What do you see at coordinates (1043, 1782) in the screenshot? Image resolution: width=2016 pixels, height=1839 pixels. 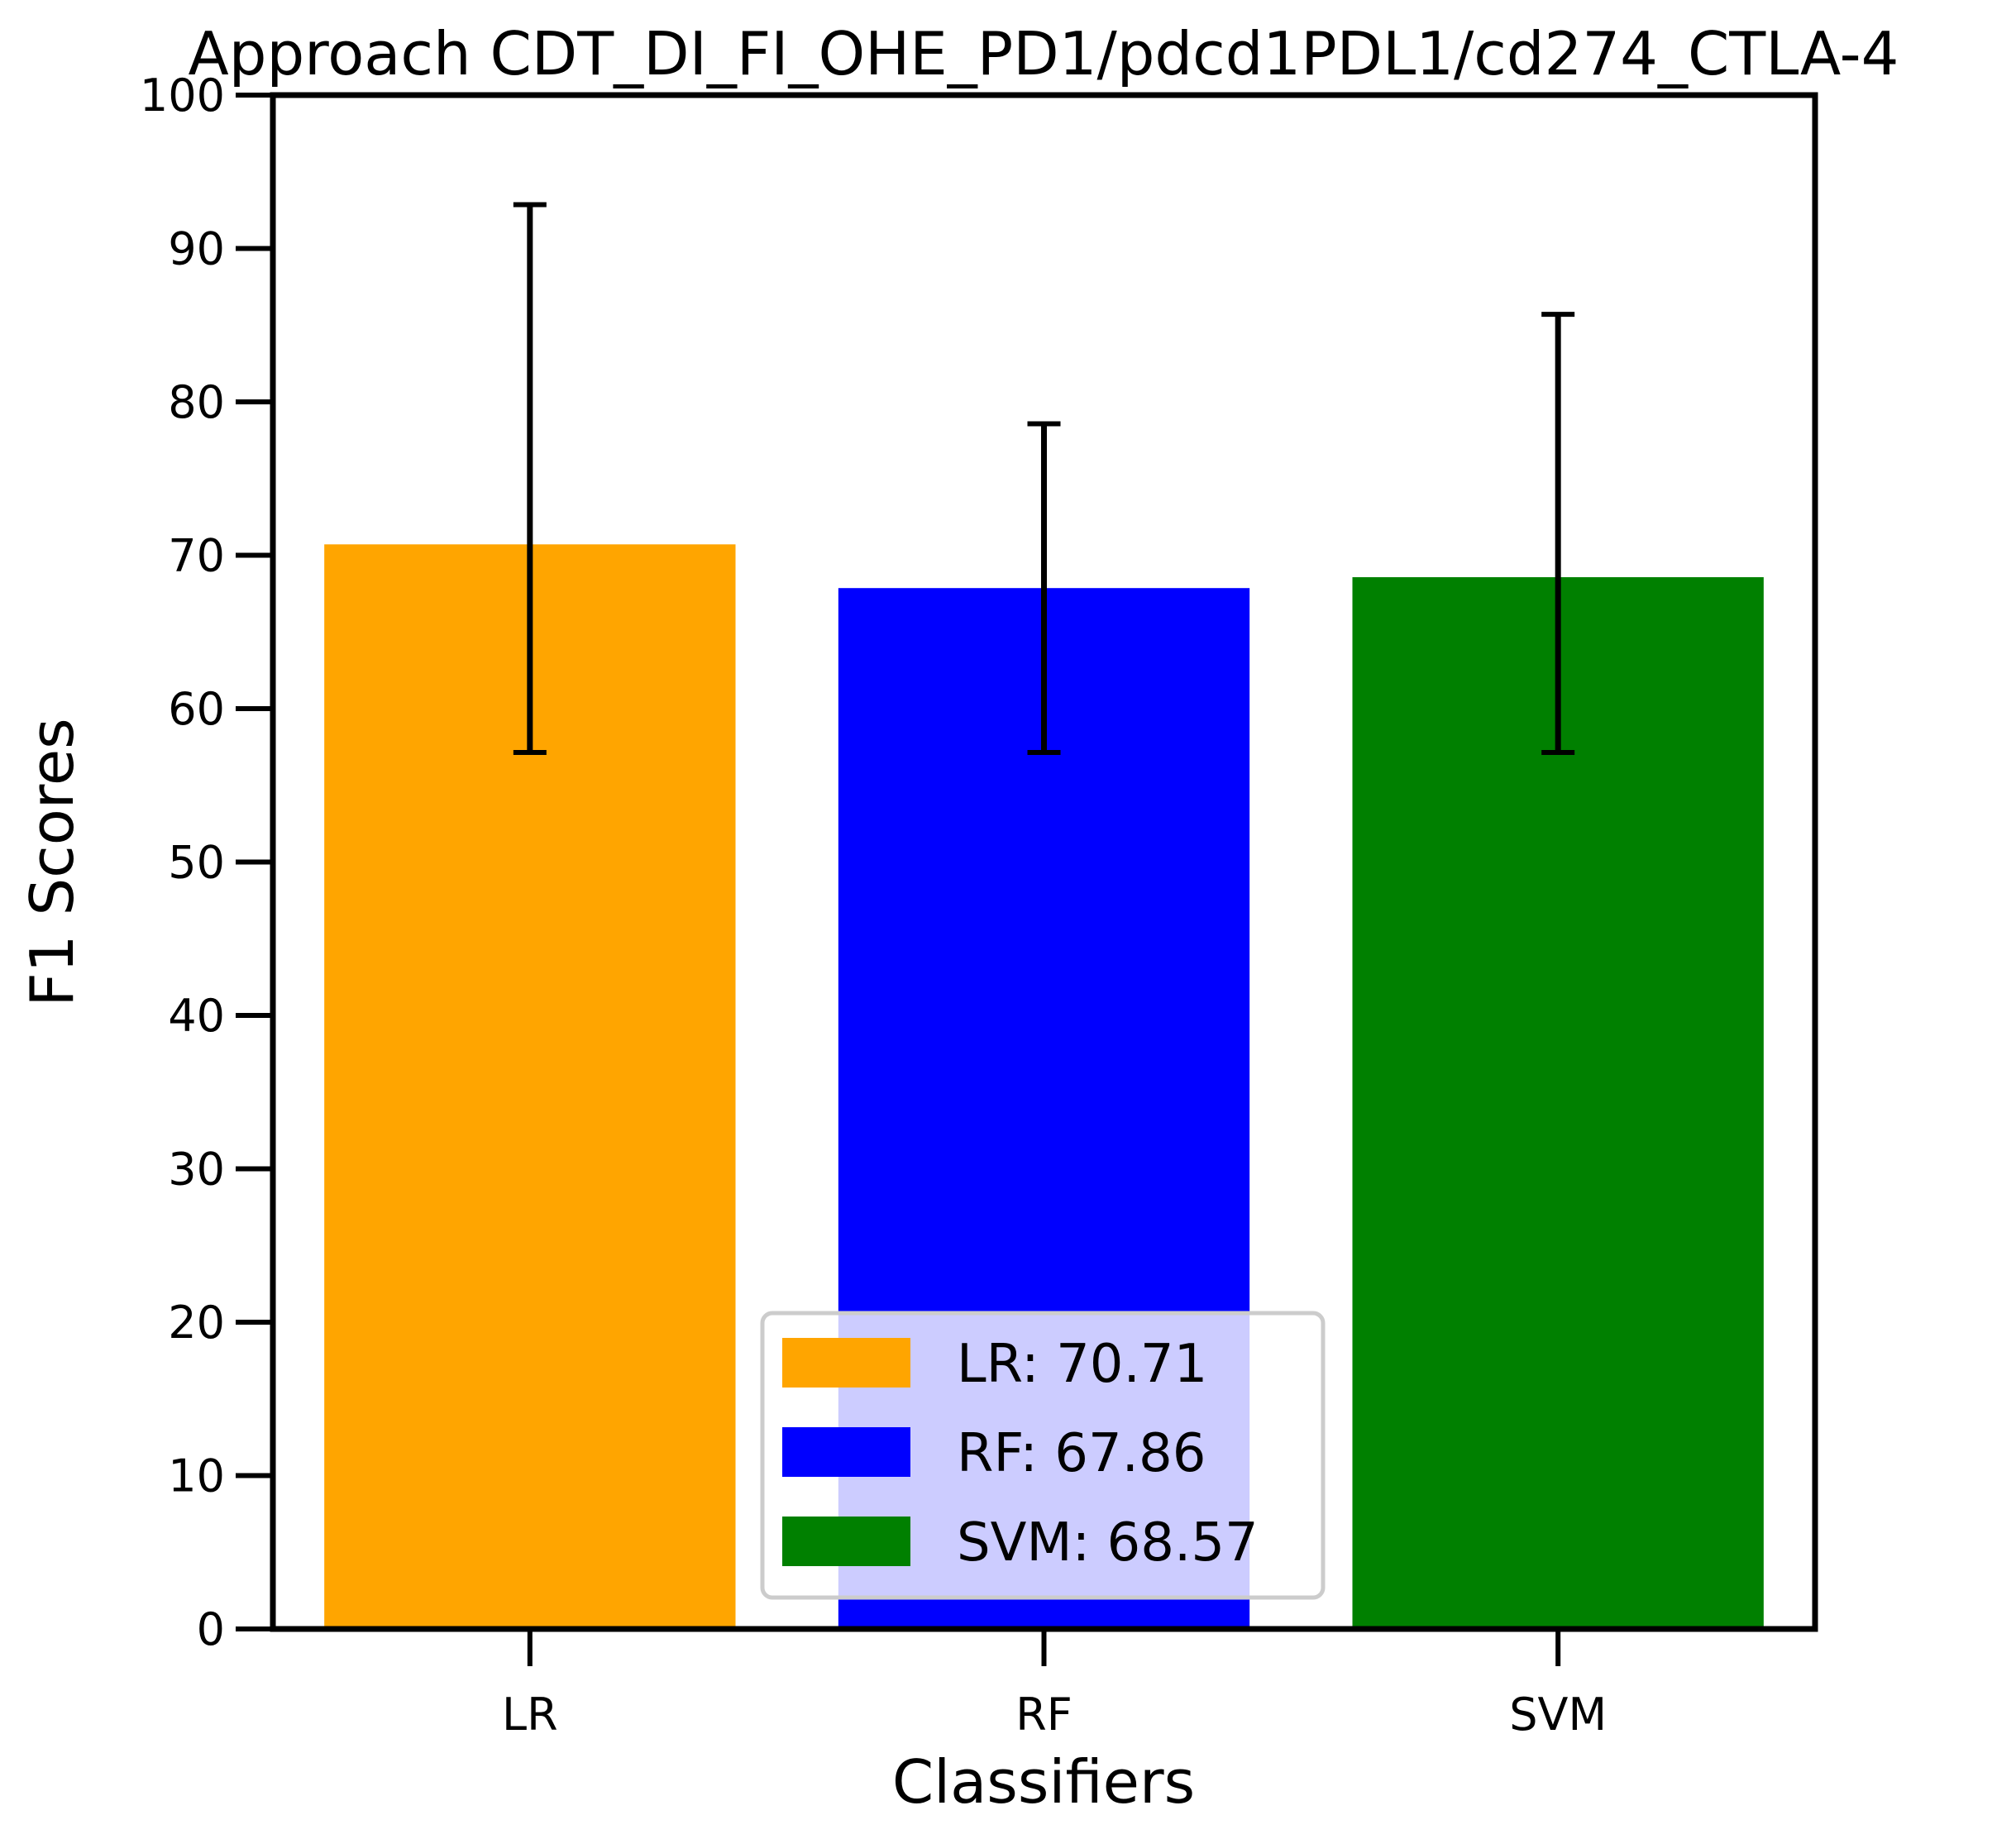 I see `x-axis-label: Classifiers` at bounding box center [1043, 1782].